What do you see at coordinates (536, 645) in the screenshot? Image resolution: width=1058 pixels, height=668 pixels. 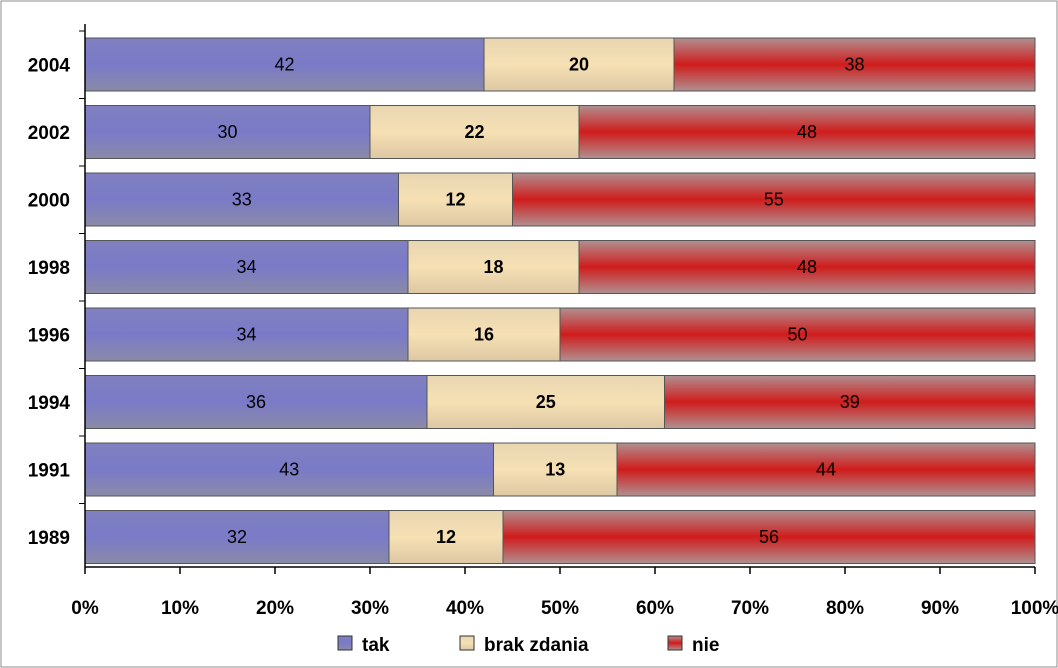 I see `legend-label-brak-zdania: brak zdania` at bounding box center [536, 645].